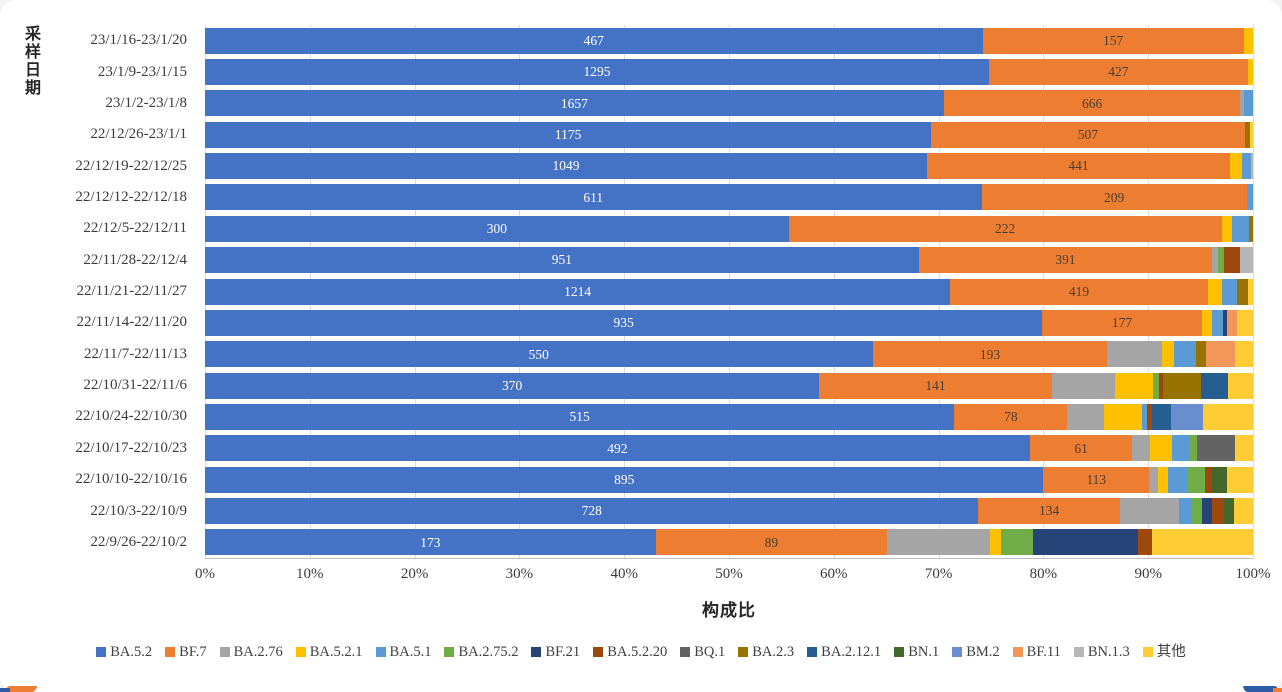 The height and width of the screenshot is (692, 1282). I want to click on x-axis-tick-label: 0%, so click(205, 574).